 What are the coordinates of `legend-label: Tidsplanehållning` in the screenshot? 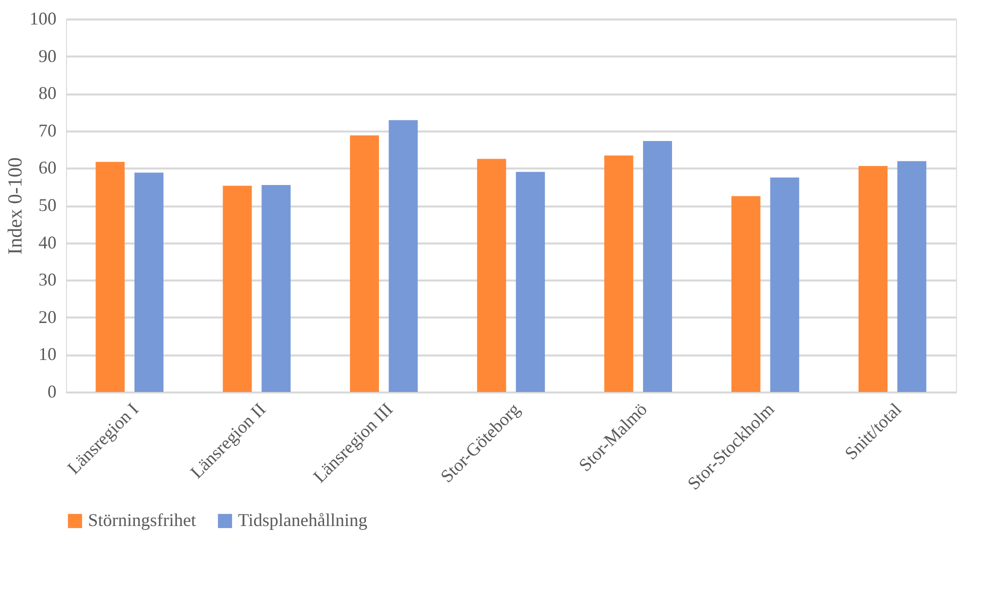 It's located at (303, 520).